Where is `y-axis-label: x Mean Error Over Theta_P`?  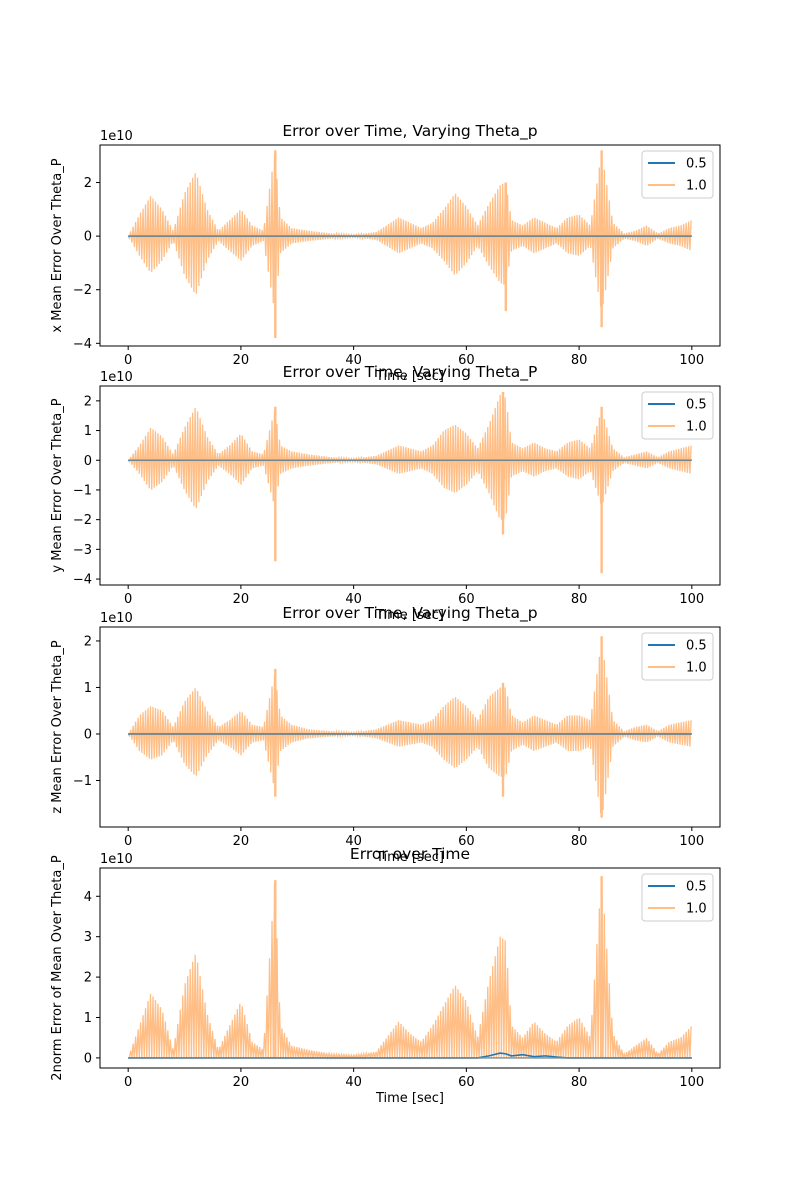
y-axis-label: x Mean Error Over Theta_P is located at coordinates (57, 245).